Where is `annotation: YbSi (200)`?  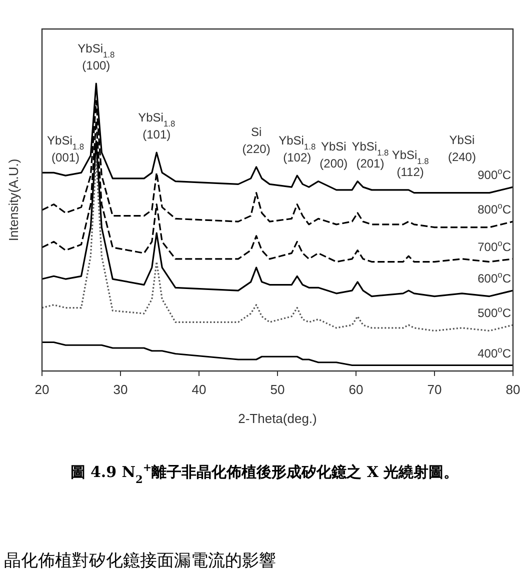 annotation: YbSi (200) is located at coordinates (334, 154).